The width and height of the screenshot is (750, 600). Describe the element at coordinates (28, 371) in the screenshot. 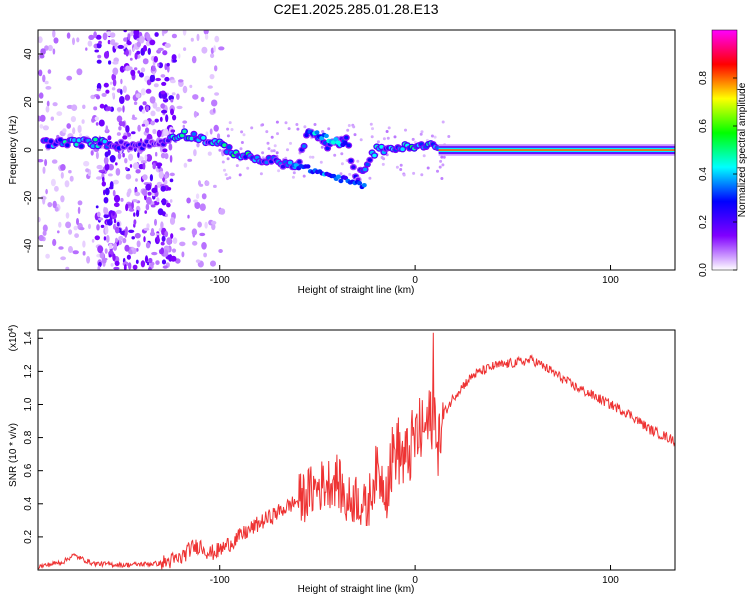

I see `y-tick-label: 1.2` at that location.